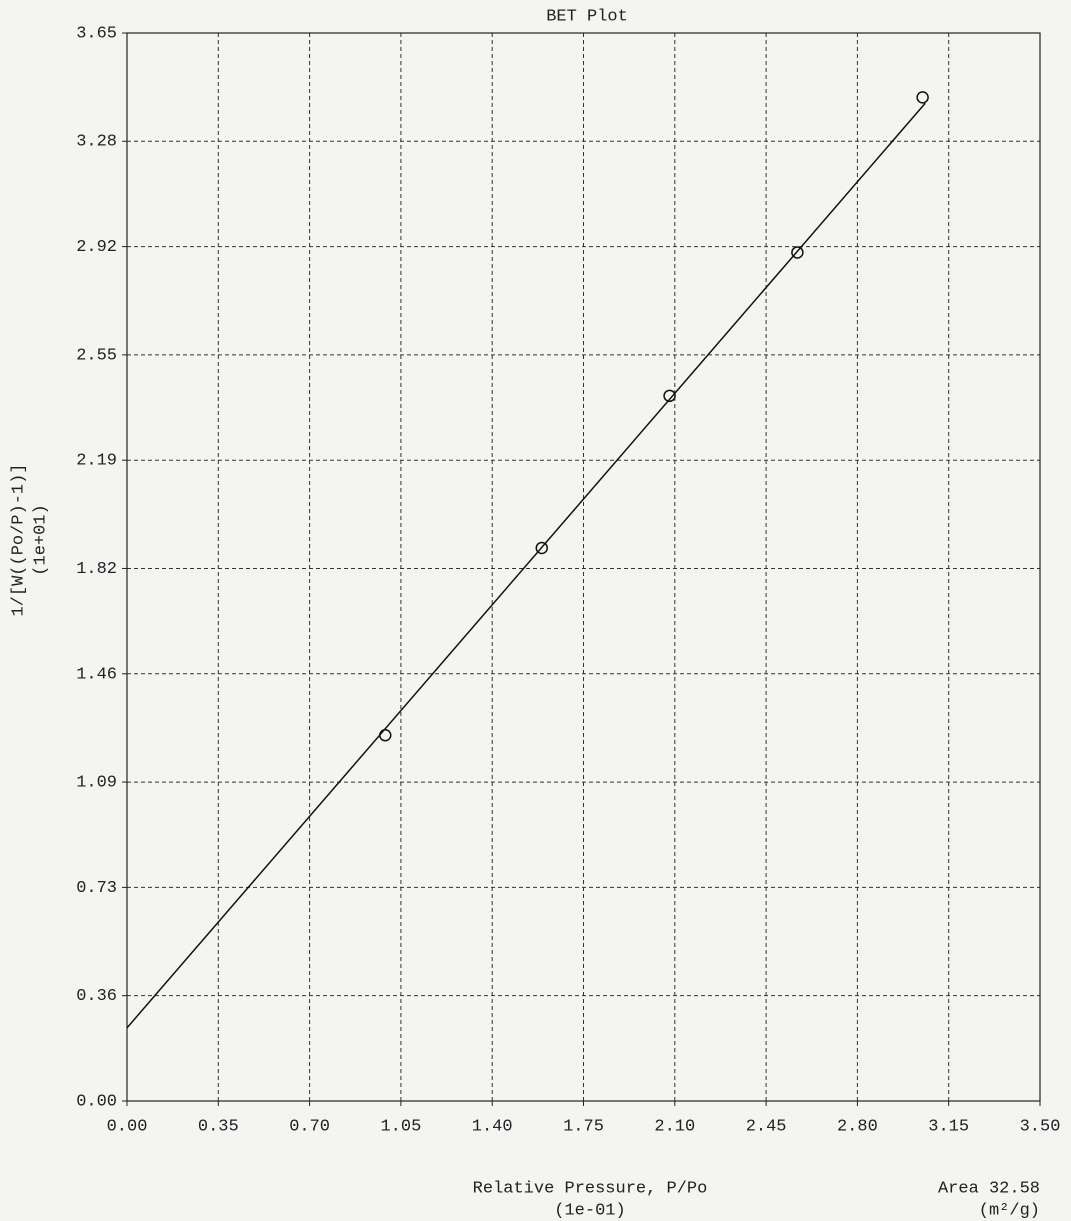 The width and height of the screenshot is (1071, 1221). I want to click on x-tick-label: 0.70, so click(309, 1126).